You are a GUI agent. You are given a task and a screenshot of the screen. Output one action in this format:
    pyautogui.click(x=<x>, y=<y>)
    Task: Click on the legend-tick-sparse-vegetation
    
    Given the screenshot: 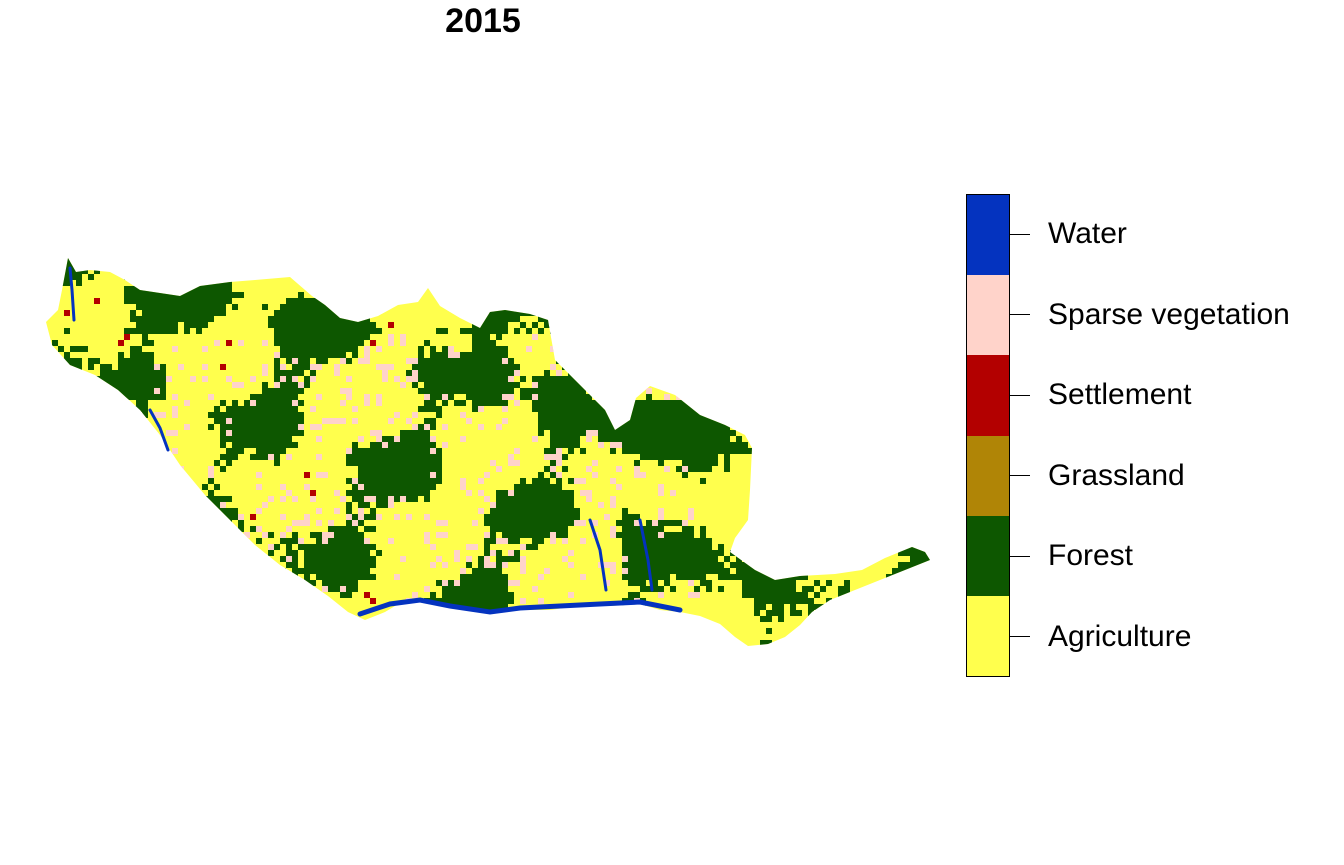 What is the action you would take?
    pyautogui.click(x=1020, y=314)
    